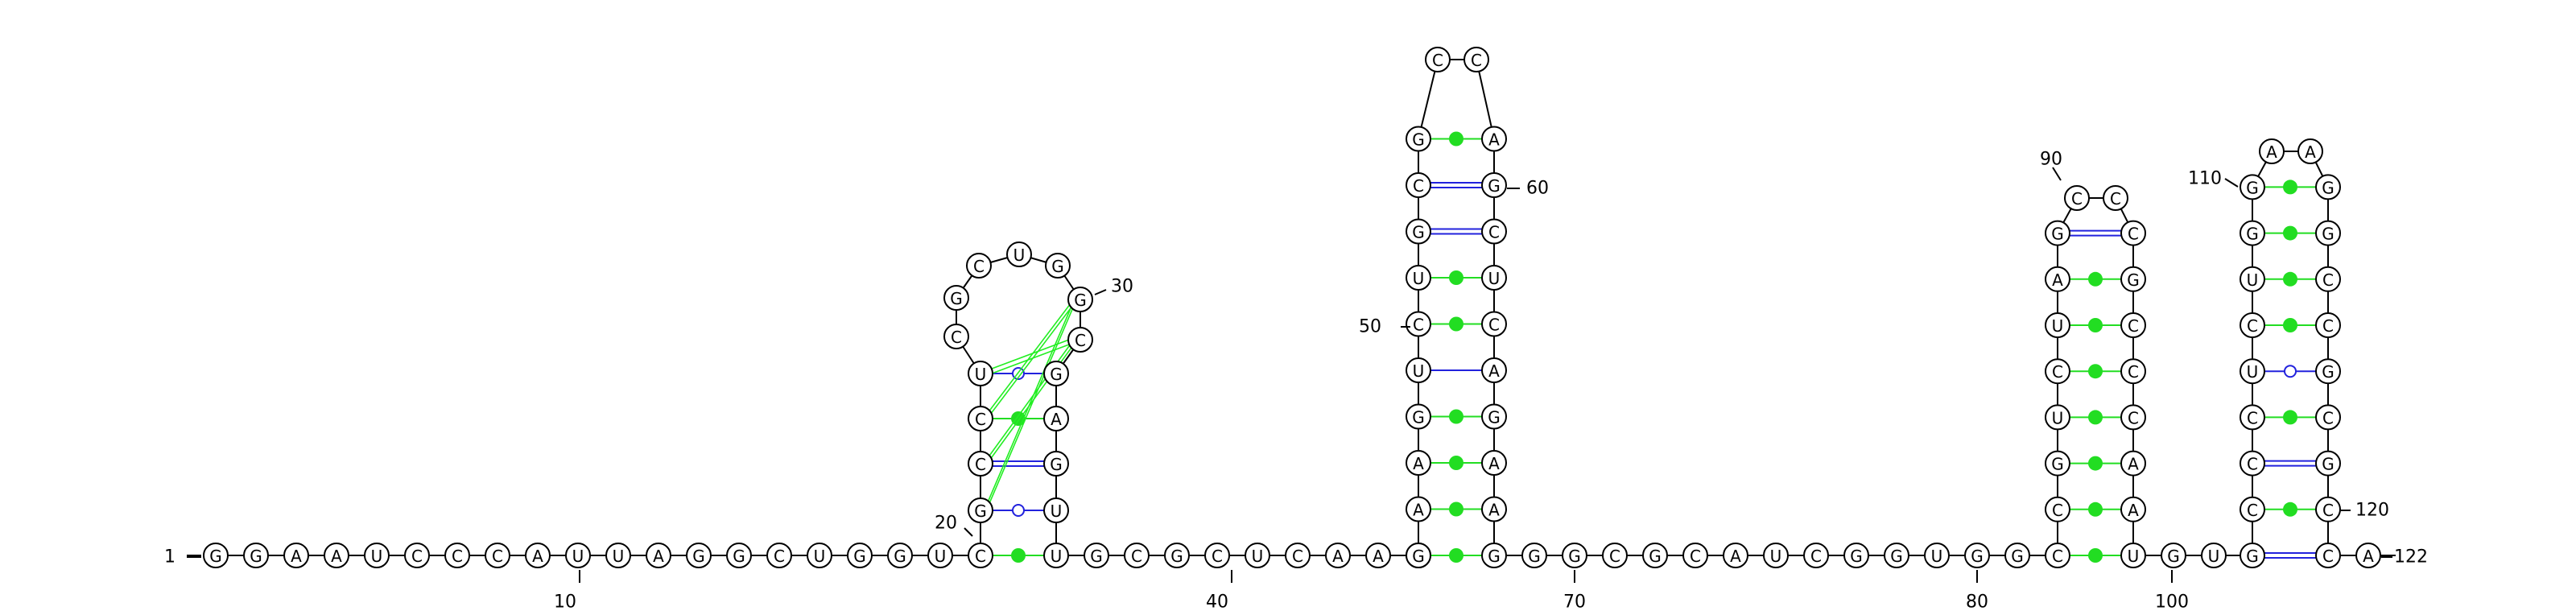 Image resolution: width=2576 pixels, height=615 pixels. I want to click on numbering-tick, so click(2231, 183).